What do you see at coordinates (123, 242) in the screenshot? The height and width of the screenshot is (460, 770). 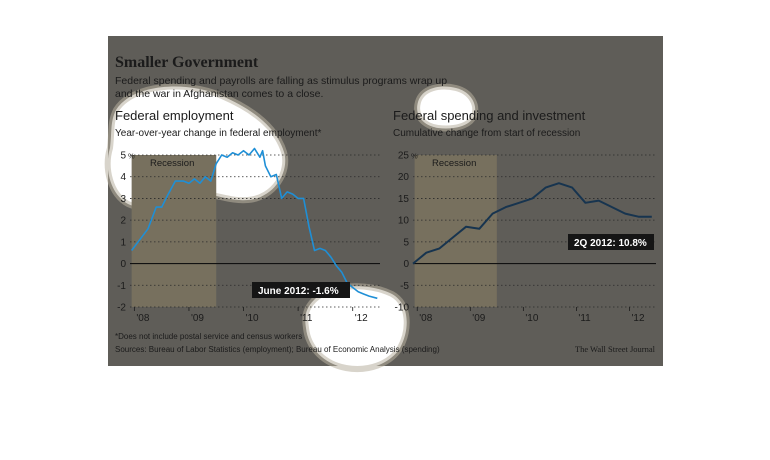 I see `left-y-tick-label: 1` at bounding box center [123, 242].